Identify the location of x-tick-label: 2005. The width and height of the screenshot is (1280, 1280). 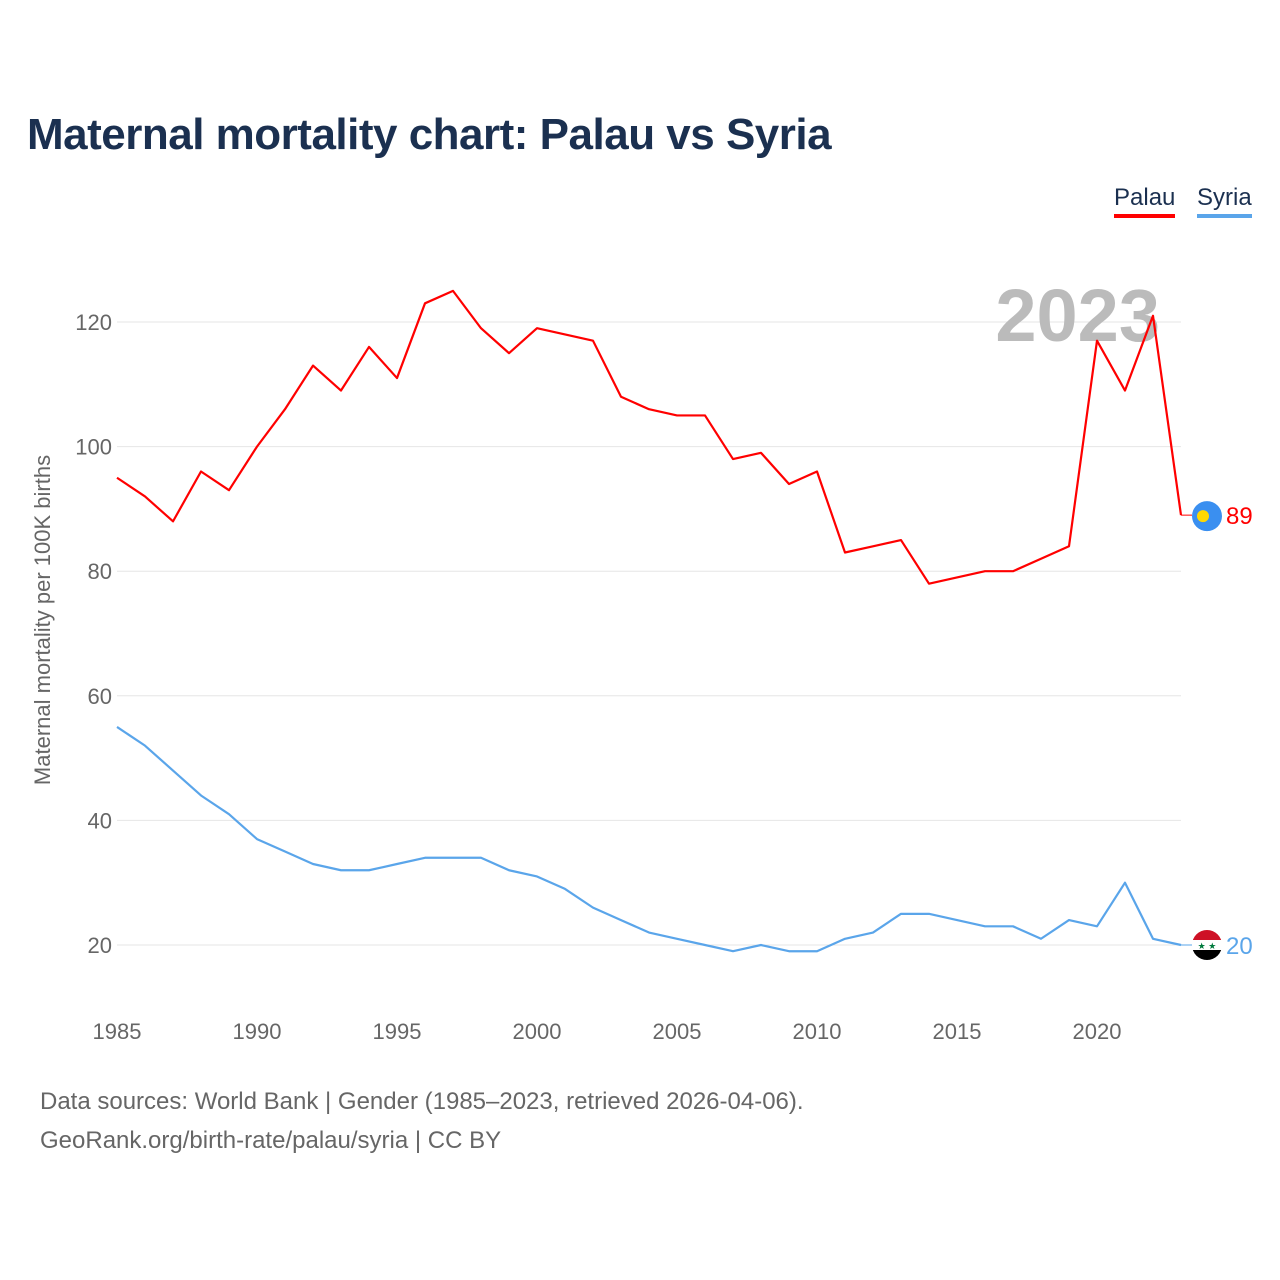
(677, 1031).